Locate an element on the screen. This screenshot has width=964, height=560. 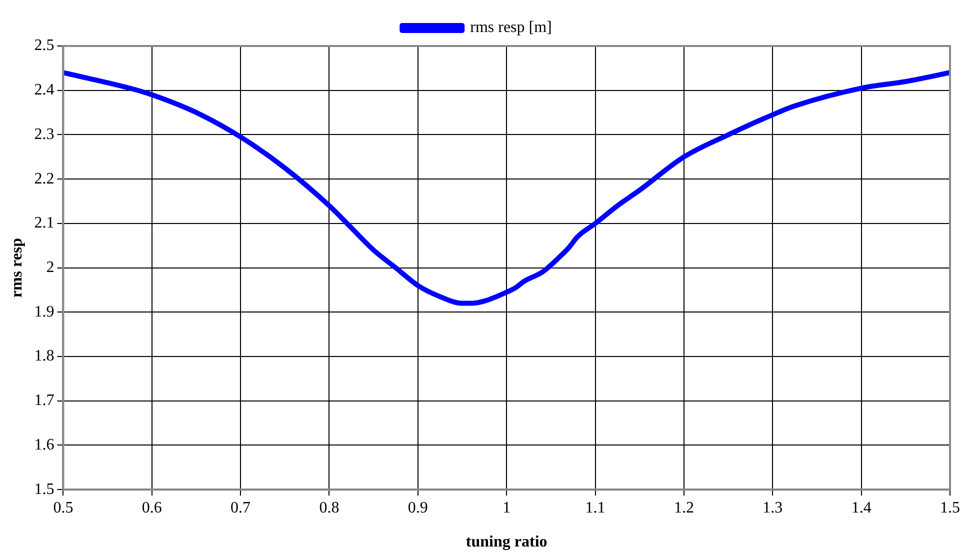
y-tick-label: 2.1 is located at coordinates (44, 223).